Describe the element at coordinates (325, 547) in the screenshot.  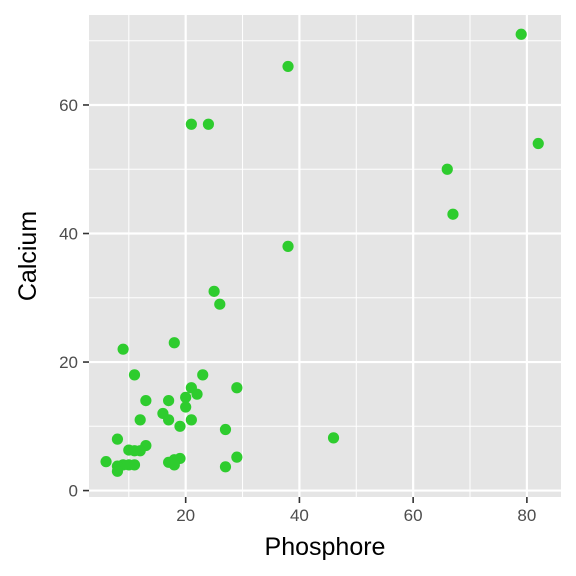
I see `x-axis-title: Phosphore` at that location.